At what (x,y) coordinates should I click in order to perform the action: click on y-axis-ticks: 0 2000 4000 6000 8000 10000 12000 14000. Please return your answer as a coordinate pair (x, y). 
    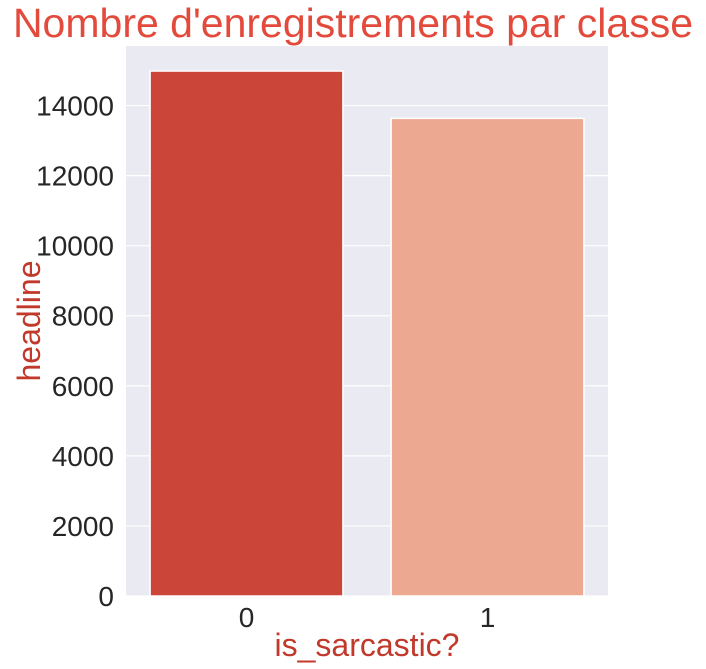
    Looking at the image, I should click on (75, 351).